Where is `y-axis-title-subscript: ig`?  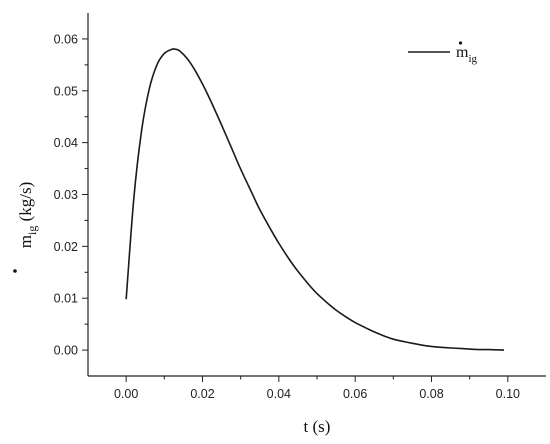
y-axis-title-subscript: ig is located at coordinates (32, 230).